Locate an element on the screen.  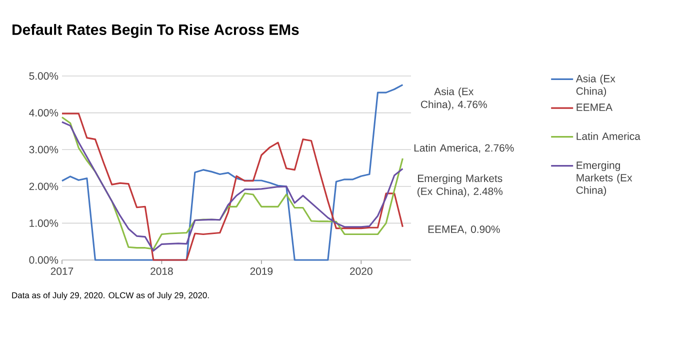
annotation: Latin America, 2.76% is located at coordinates (464, 148).